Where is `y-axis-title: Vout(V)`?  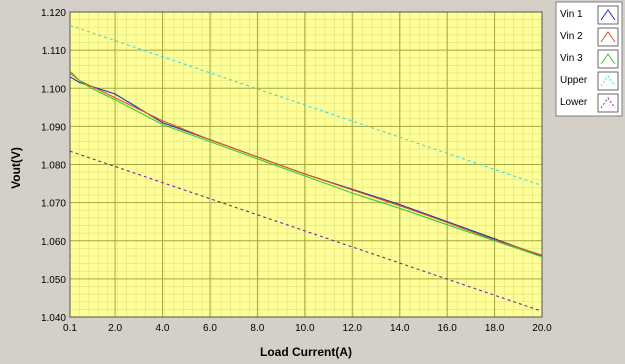 y-axis-title: Vout(V) is located at coordinates (16, 168).